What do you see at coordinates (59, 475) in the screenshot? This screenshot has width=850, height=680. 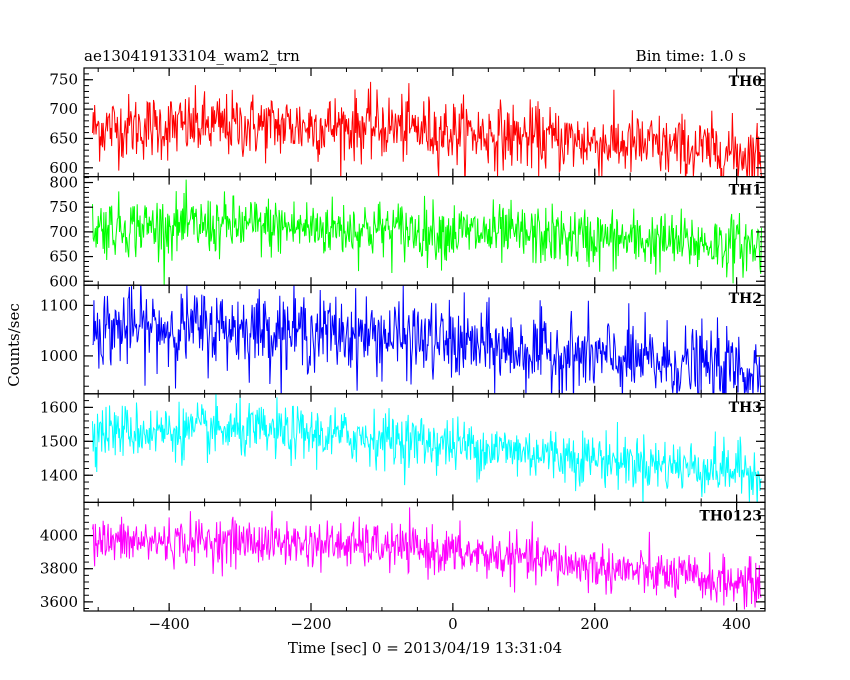 I see `y-tick-label: 1400` at bounding box center [59, 475].